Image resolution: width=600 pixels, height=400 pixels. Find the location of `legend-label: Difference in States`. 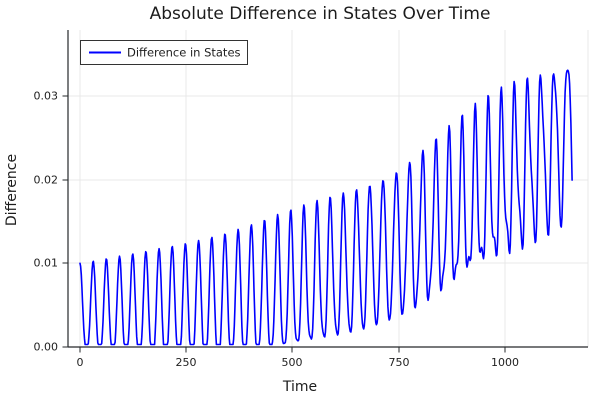

legend-label: Difference in States is located at coordinates (184, 53).